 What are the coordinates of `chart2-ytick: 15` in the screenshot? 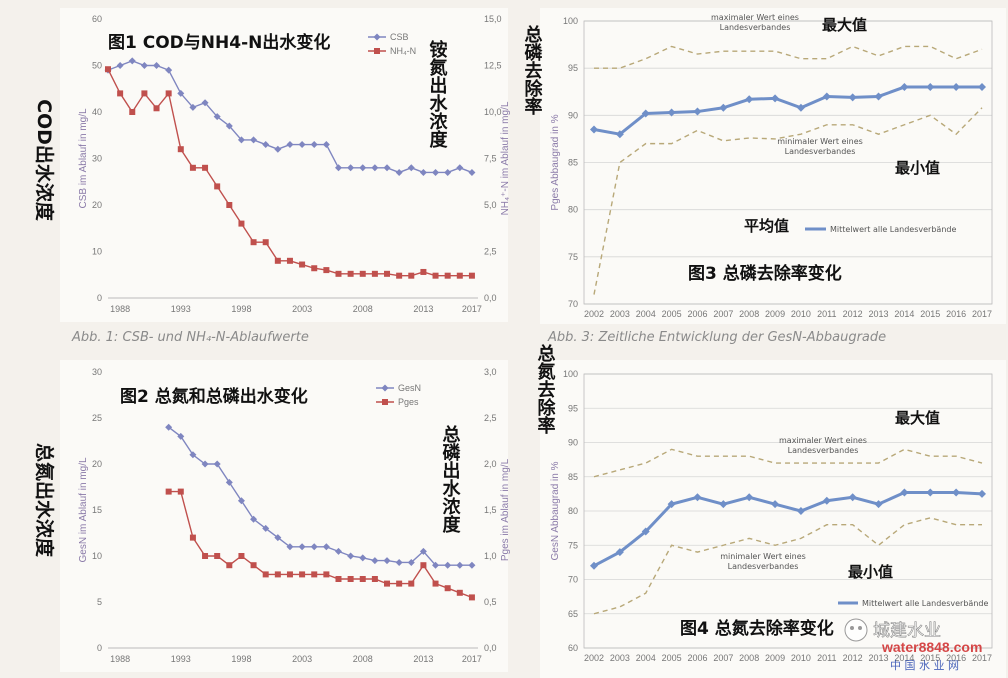 It's located at (97, 510).